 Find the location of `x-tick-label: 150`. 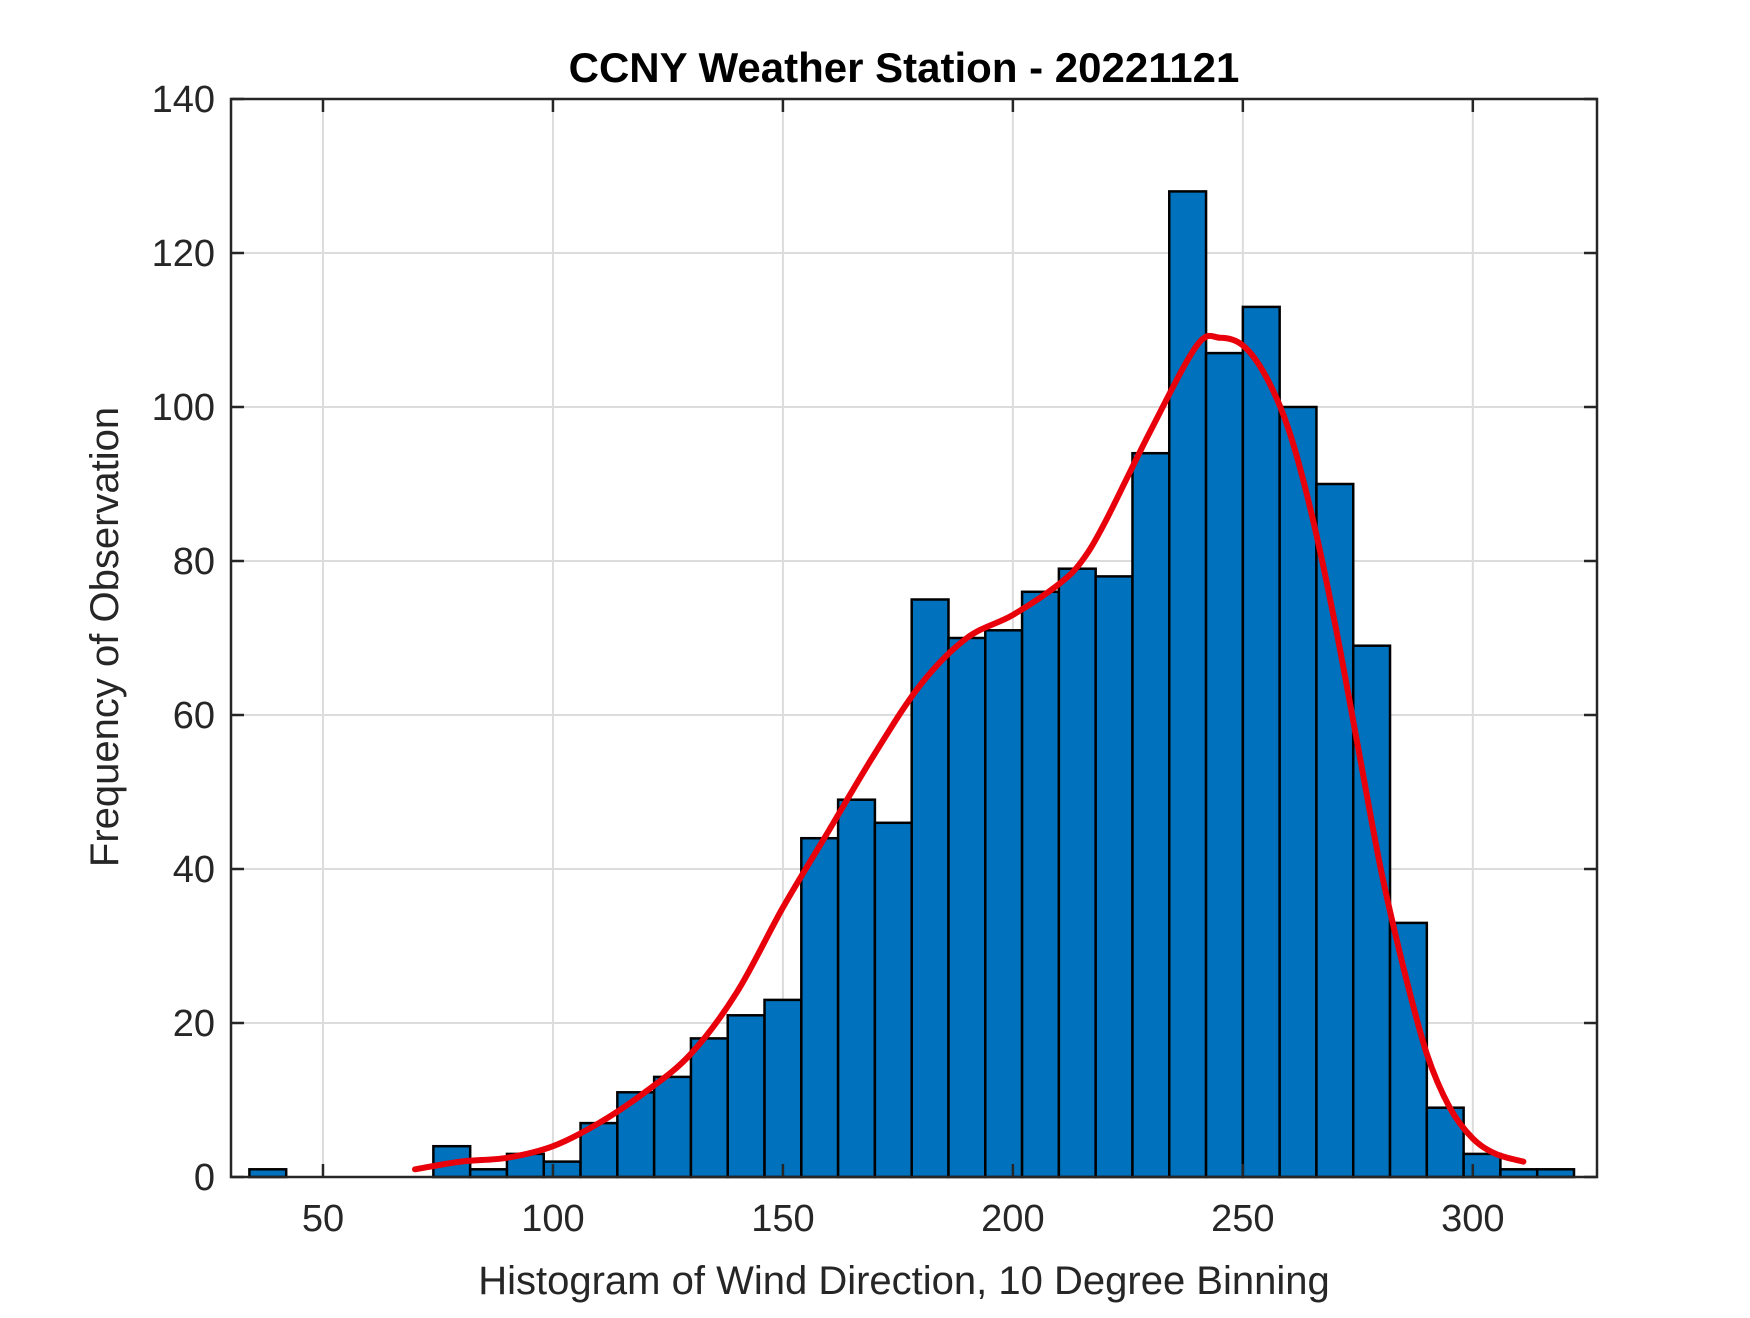

x-tick-label: 150 is located at coordinates (782, 1219).